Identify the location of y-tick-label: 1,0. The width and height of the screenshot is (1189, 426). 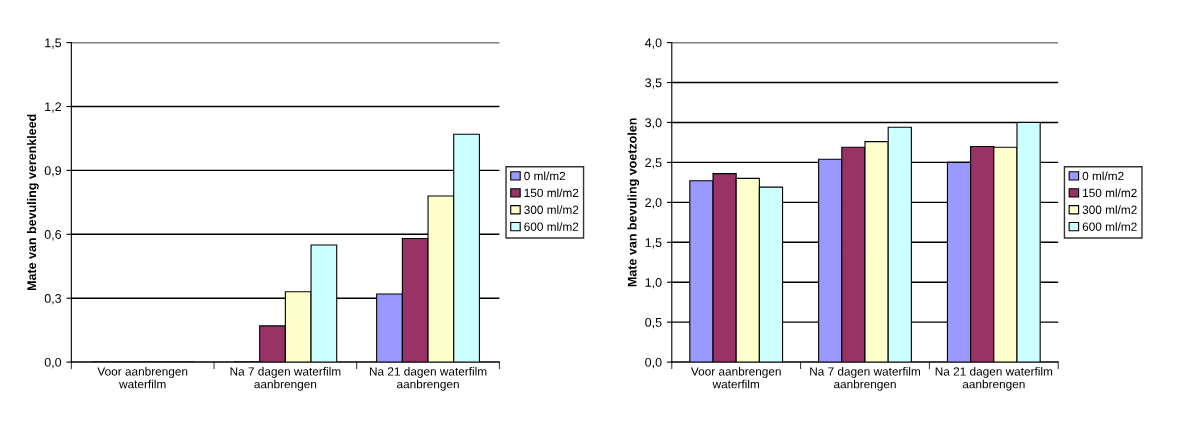
(653, 283).